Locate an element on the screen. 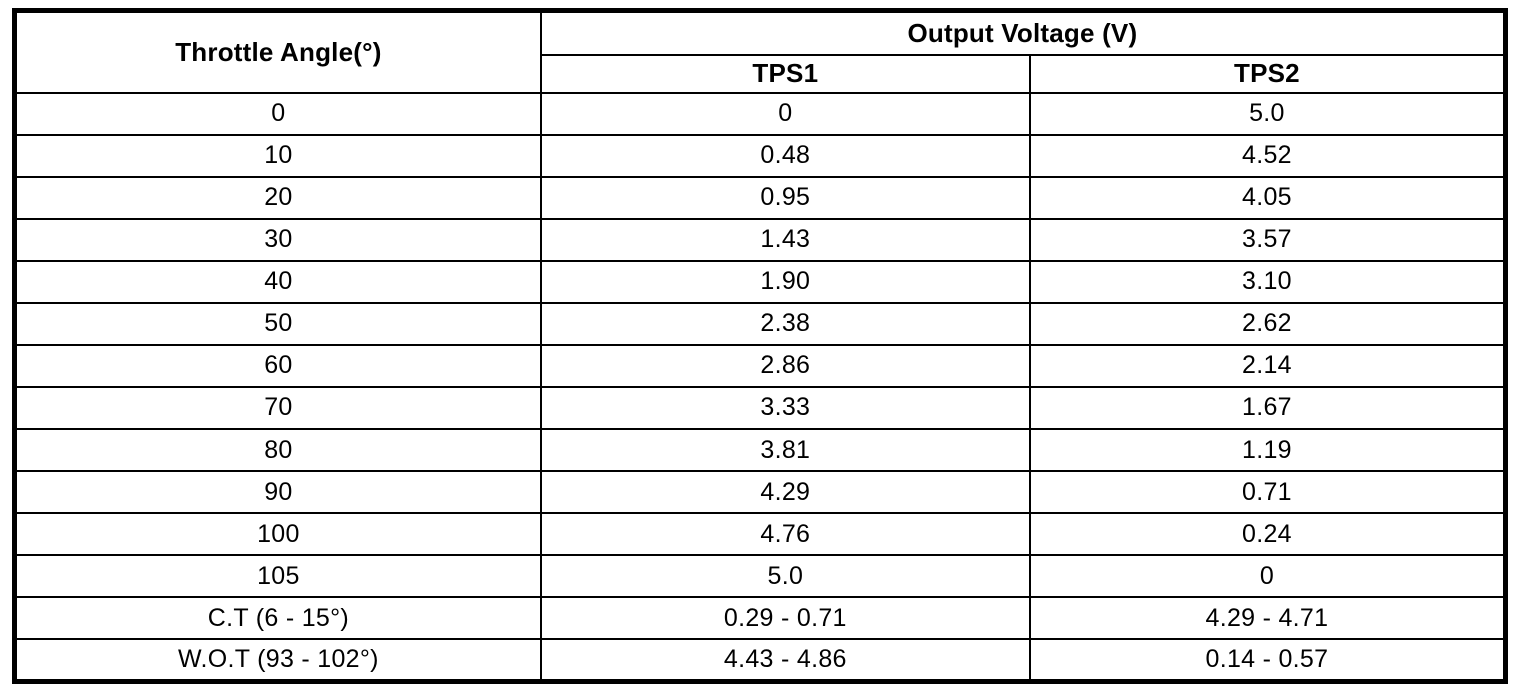 Image resolution: width=1520 pixels, height=690 pixels. angle-cell: 0 is located at coordinates (277, 113).